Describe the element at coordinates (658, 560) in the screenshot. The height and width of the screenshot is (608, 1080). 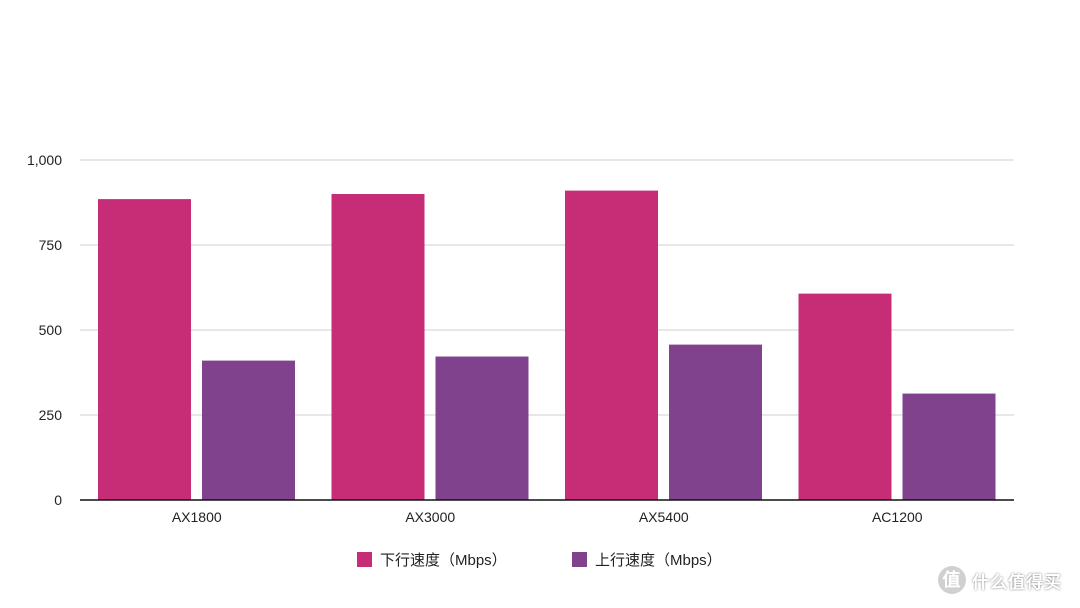
I see `legend-label-upload: 上行速度（Mbps）` at that location.